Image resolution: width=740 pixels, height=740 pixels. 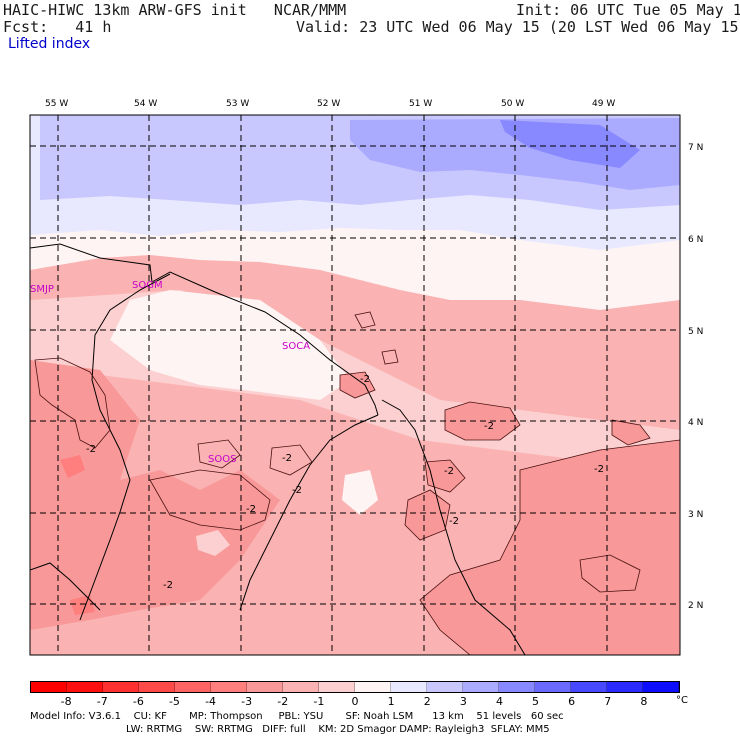 I want to click on colorbar-tick-label: 8, so click(x=644, y=701).